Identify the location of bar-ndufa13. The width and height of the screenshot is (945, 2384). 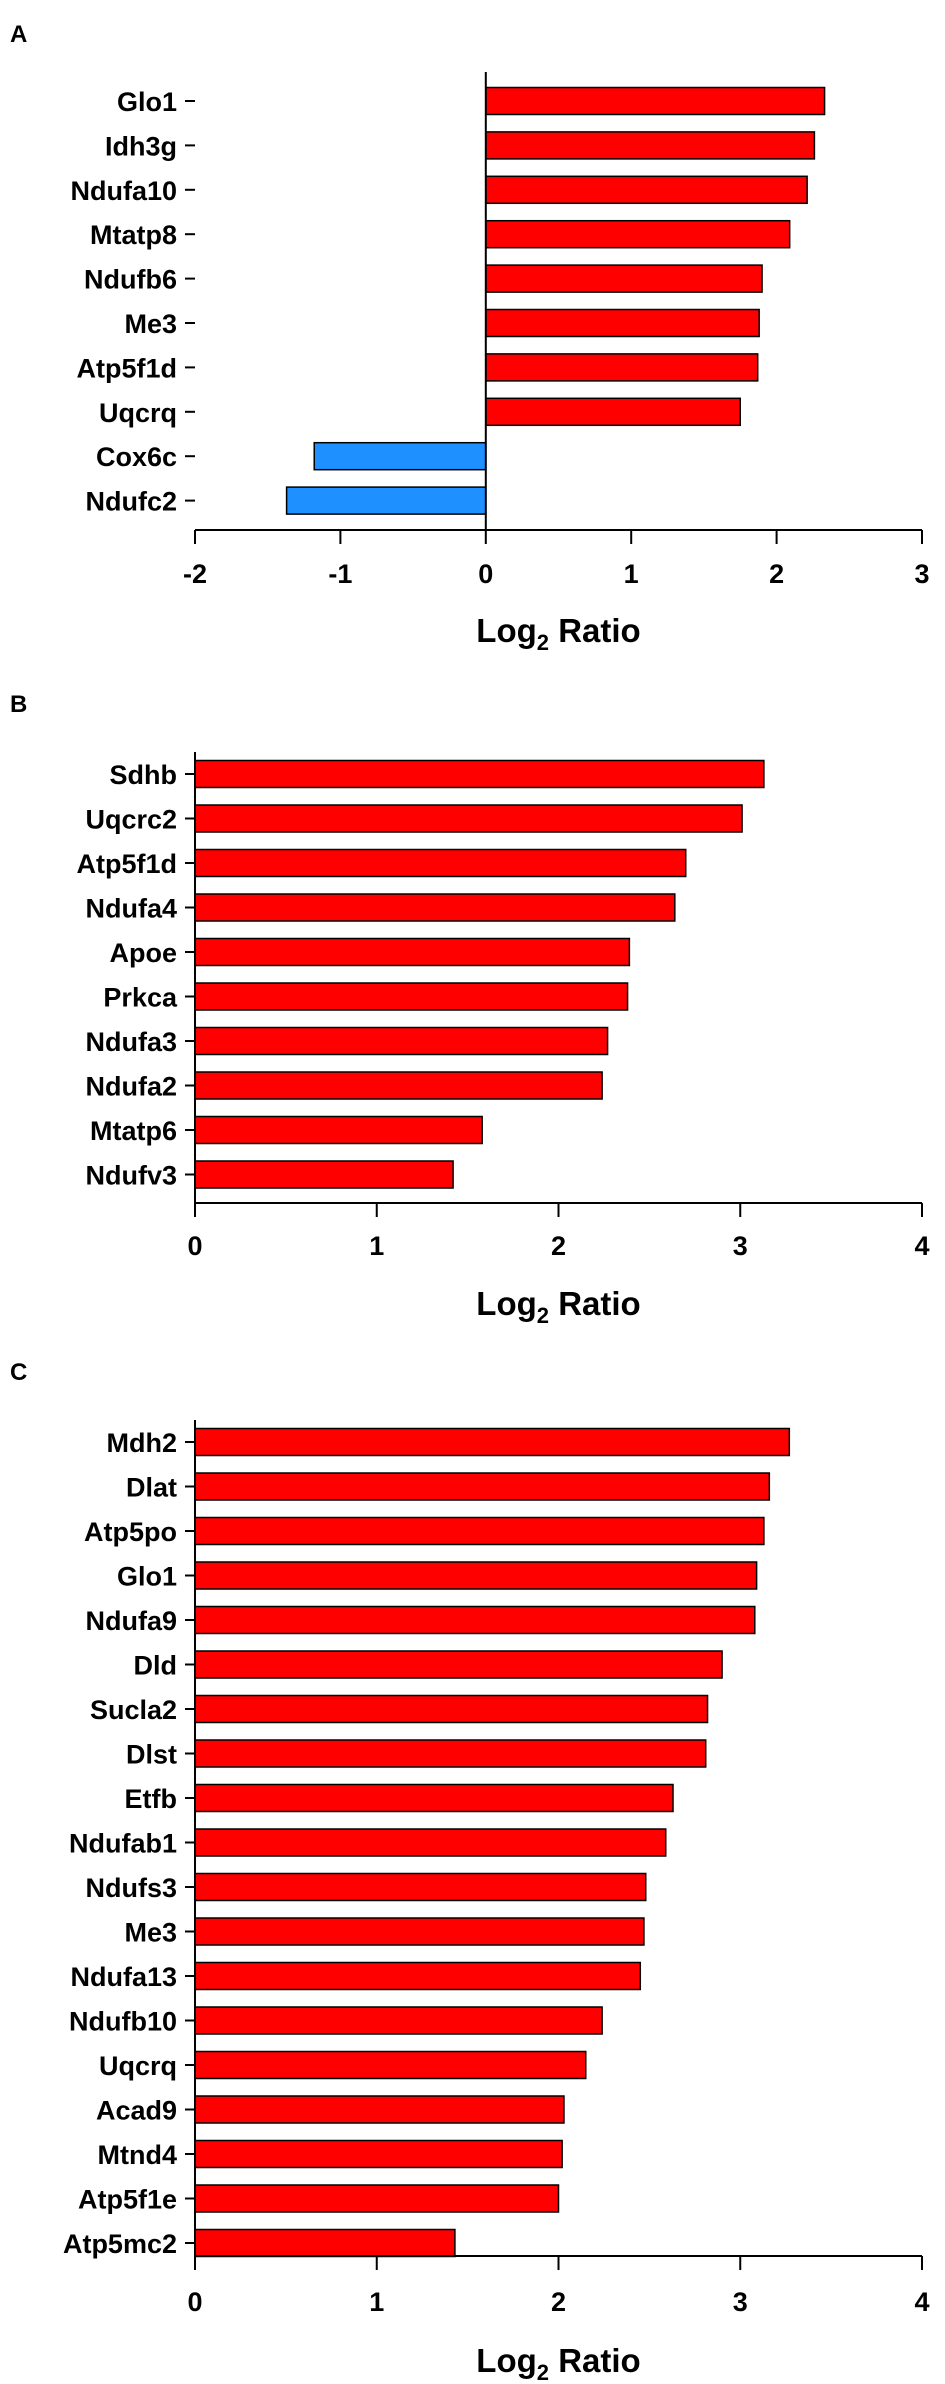
(418, 1976).